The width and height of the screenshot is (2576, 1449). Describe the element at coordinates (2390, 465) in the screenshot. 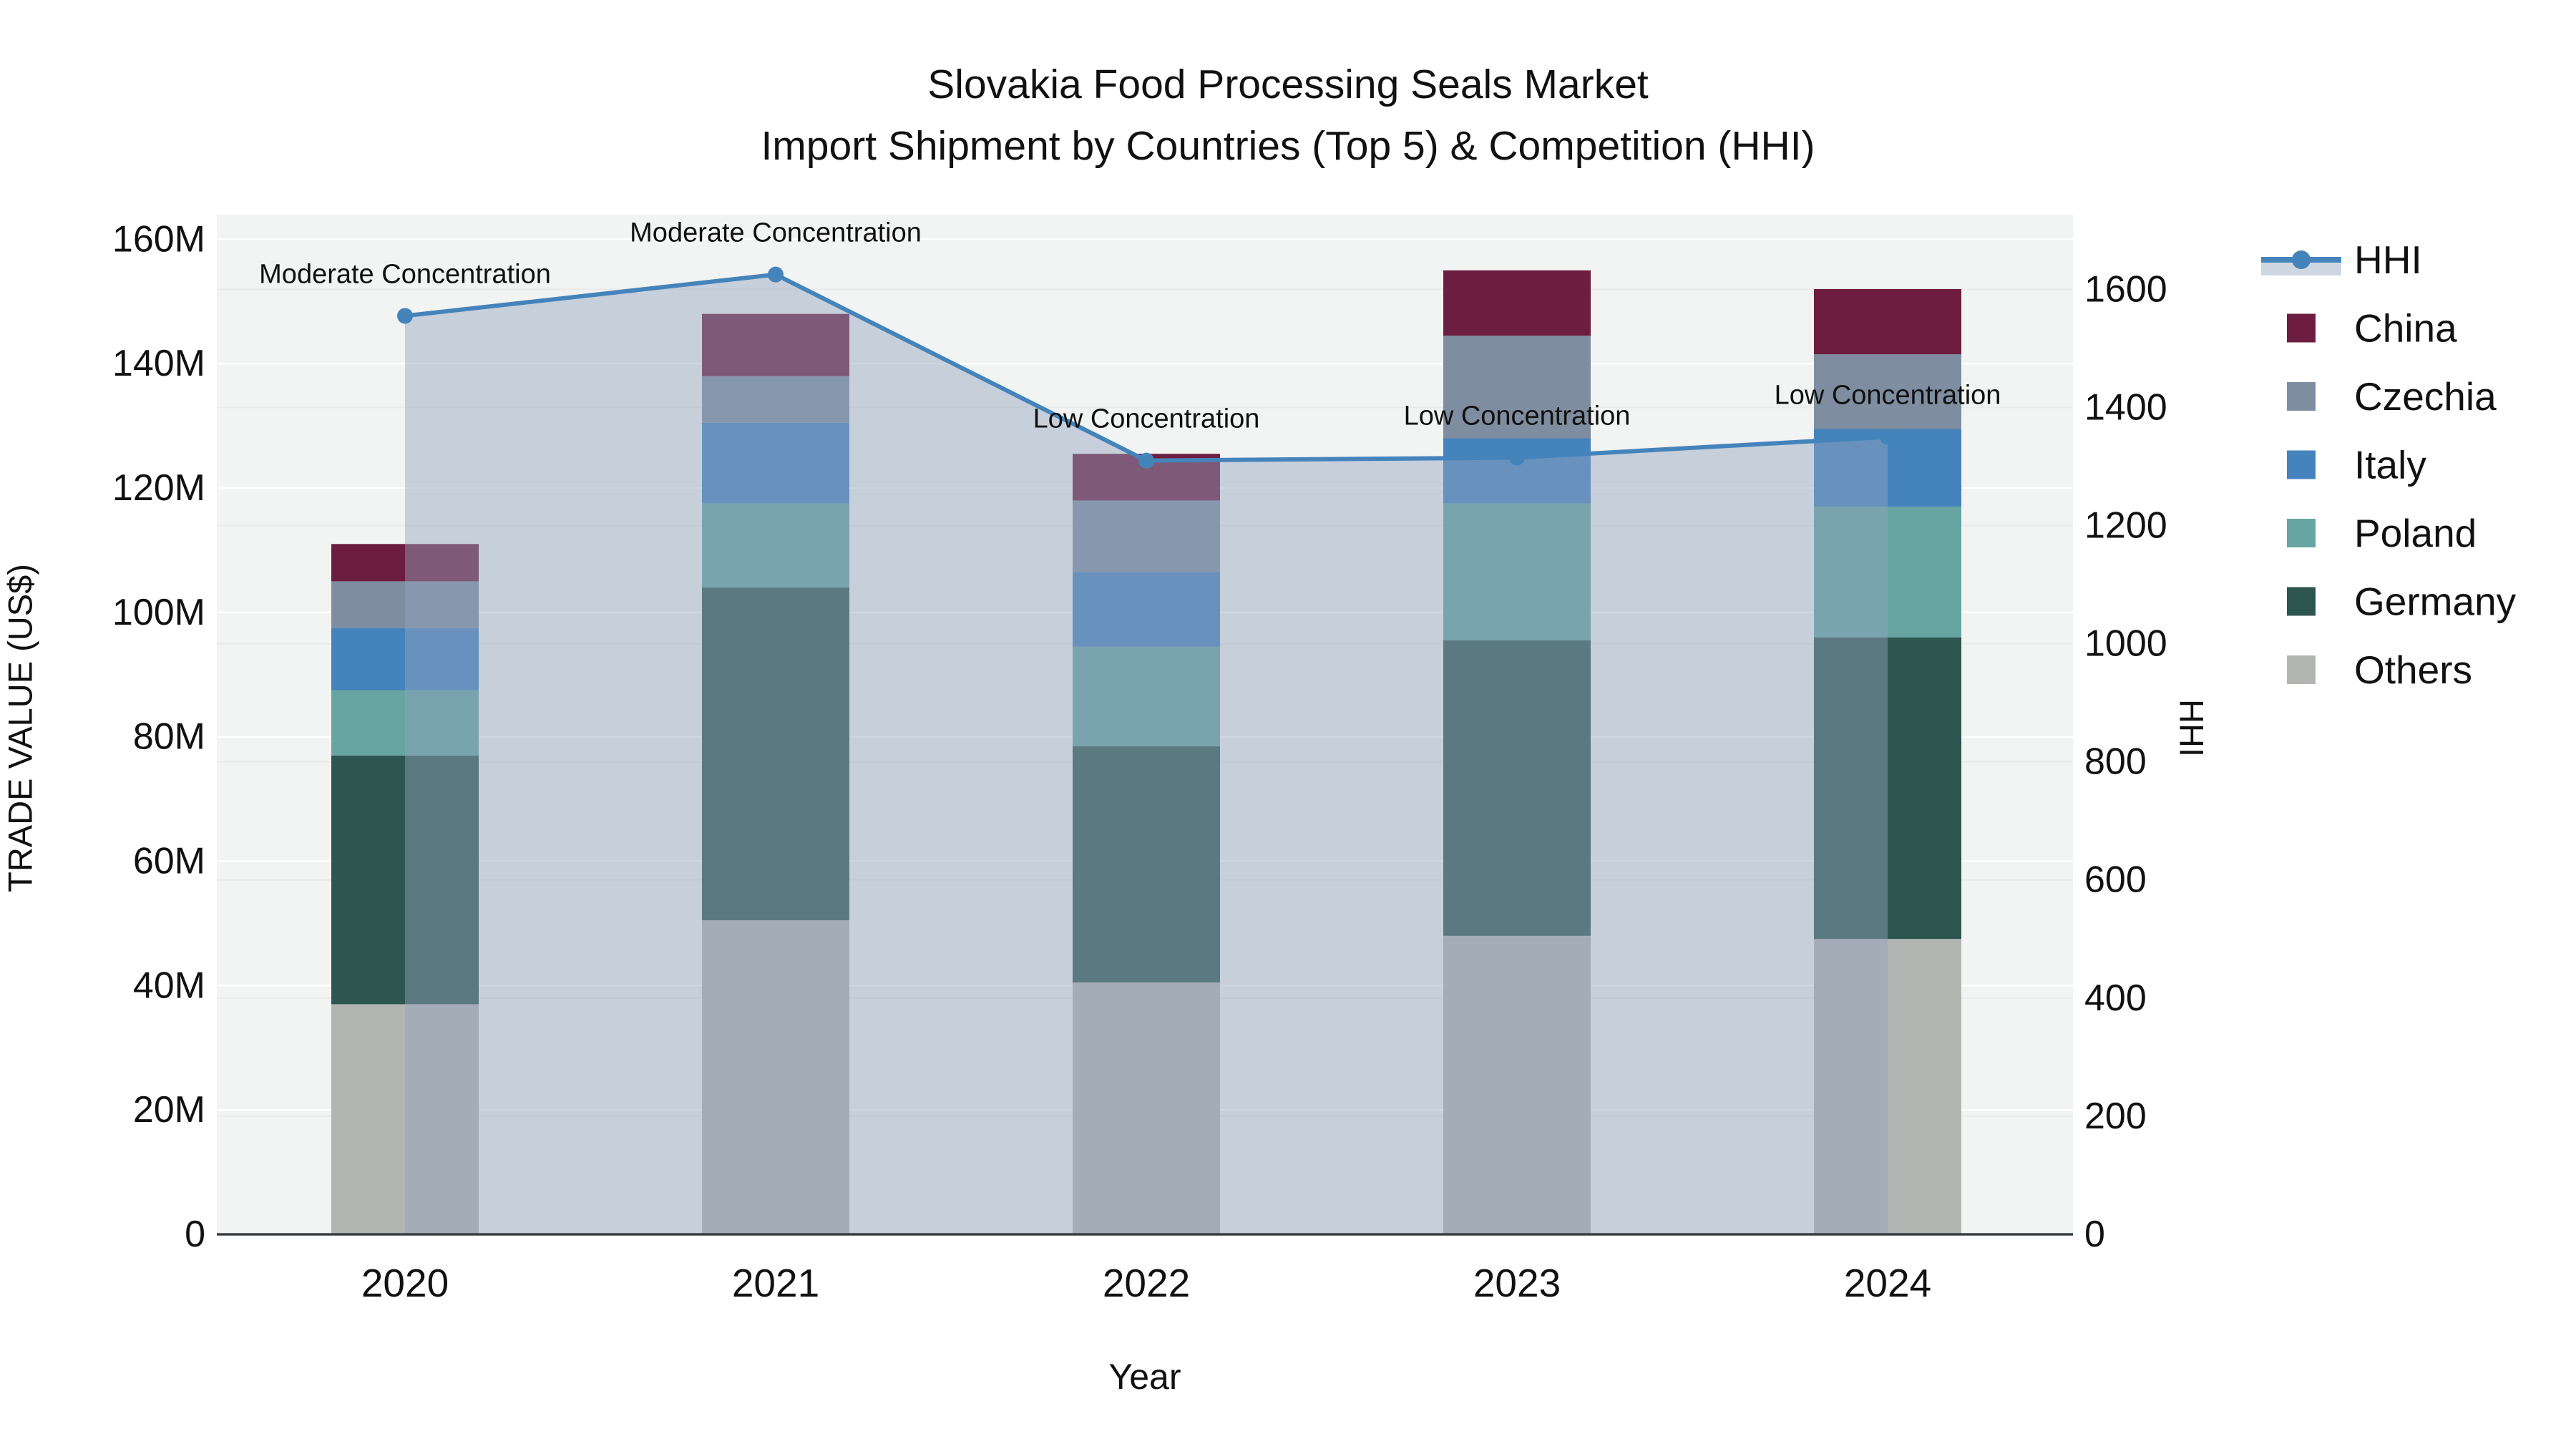

I see `legend-label-italy: Italy` at that location.